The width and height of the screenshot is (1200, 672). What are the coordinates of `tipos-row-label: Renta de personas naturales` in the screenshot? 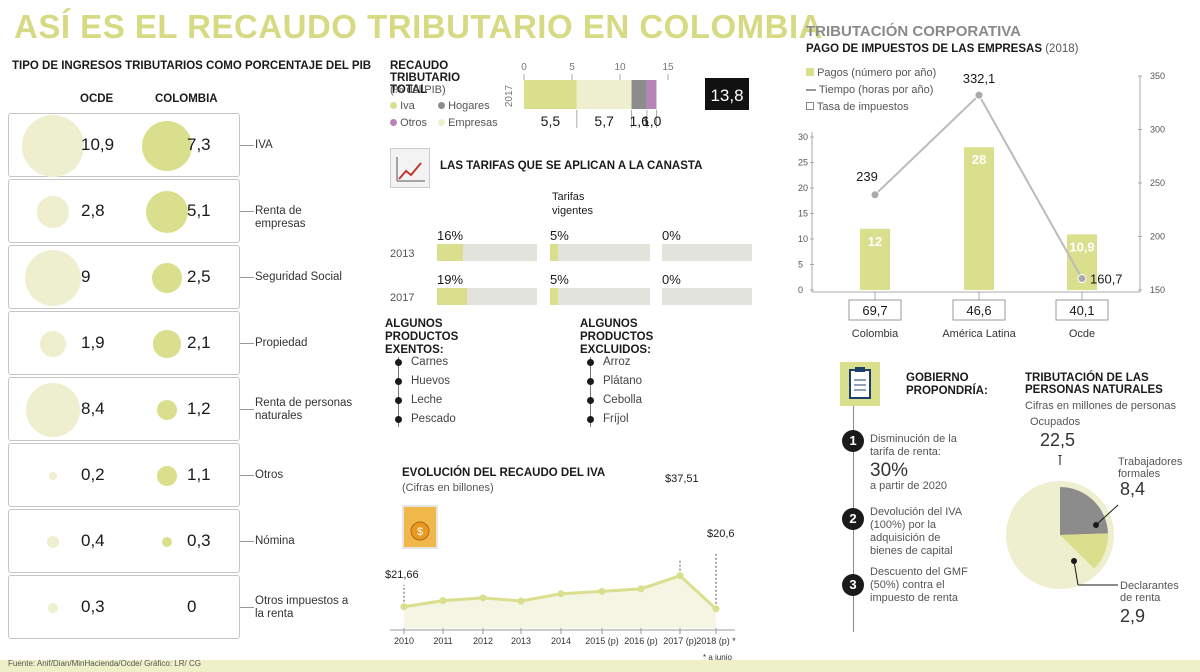 It's located at (304, 409).